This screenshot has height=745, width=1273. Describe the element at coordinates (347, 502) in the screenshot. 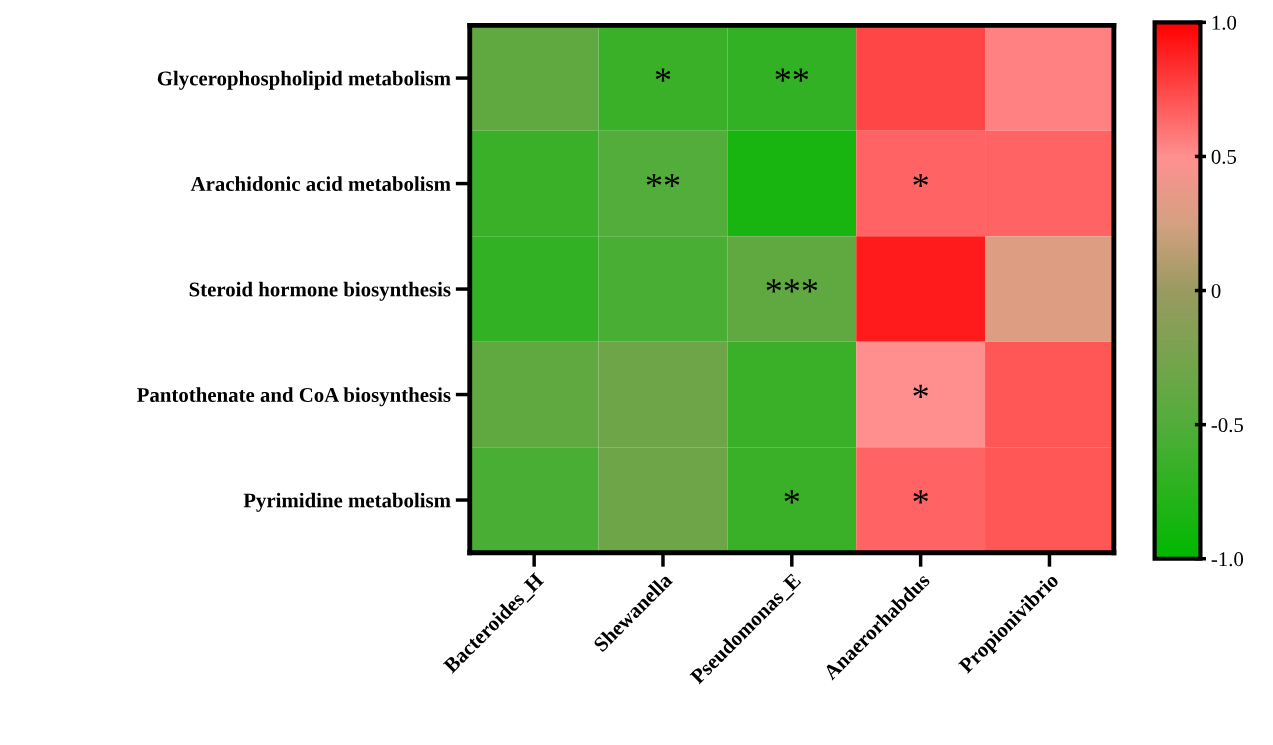

I see `y-tick-label: Pyrimidine metabolism` at that location.